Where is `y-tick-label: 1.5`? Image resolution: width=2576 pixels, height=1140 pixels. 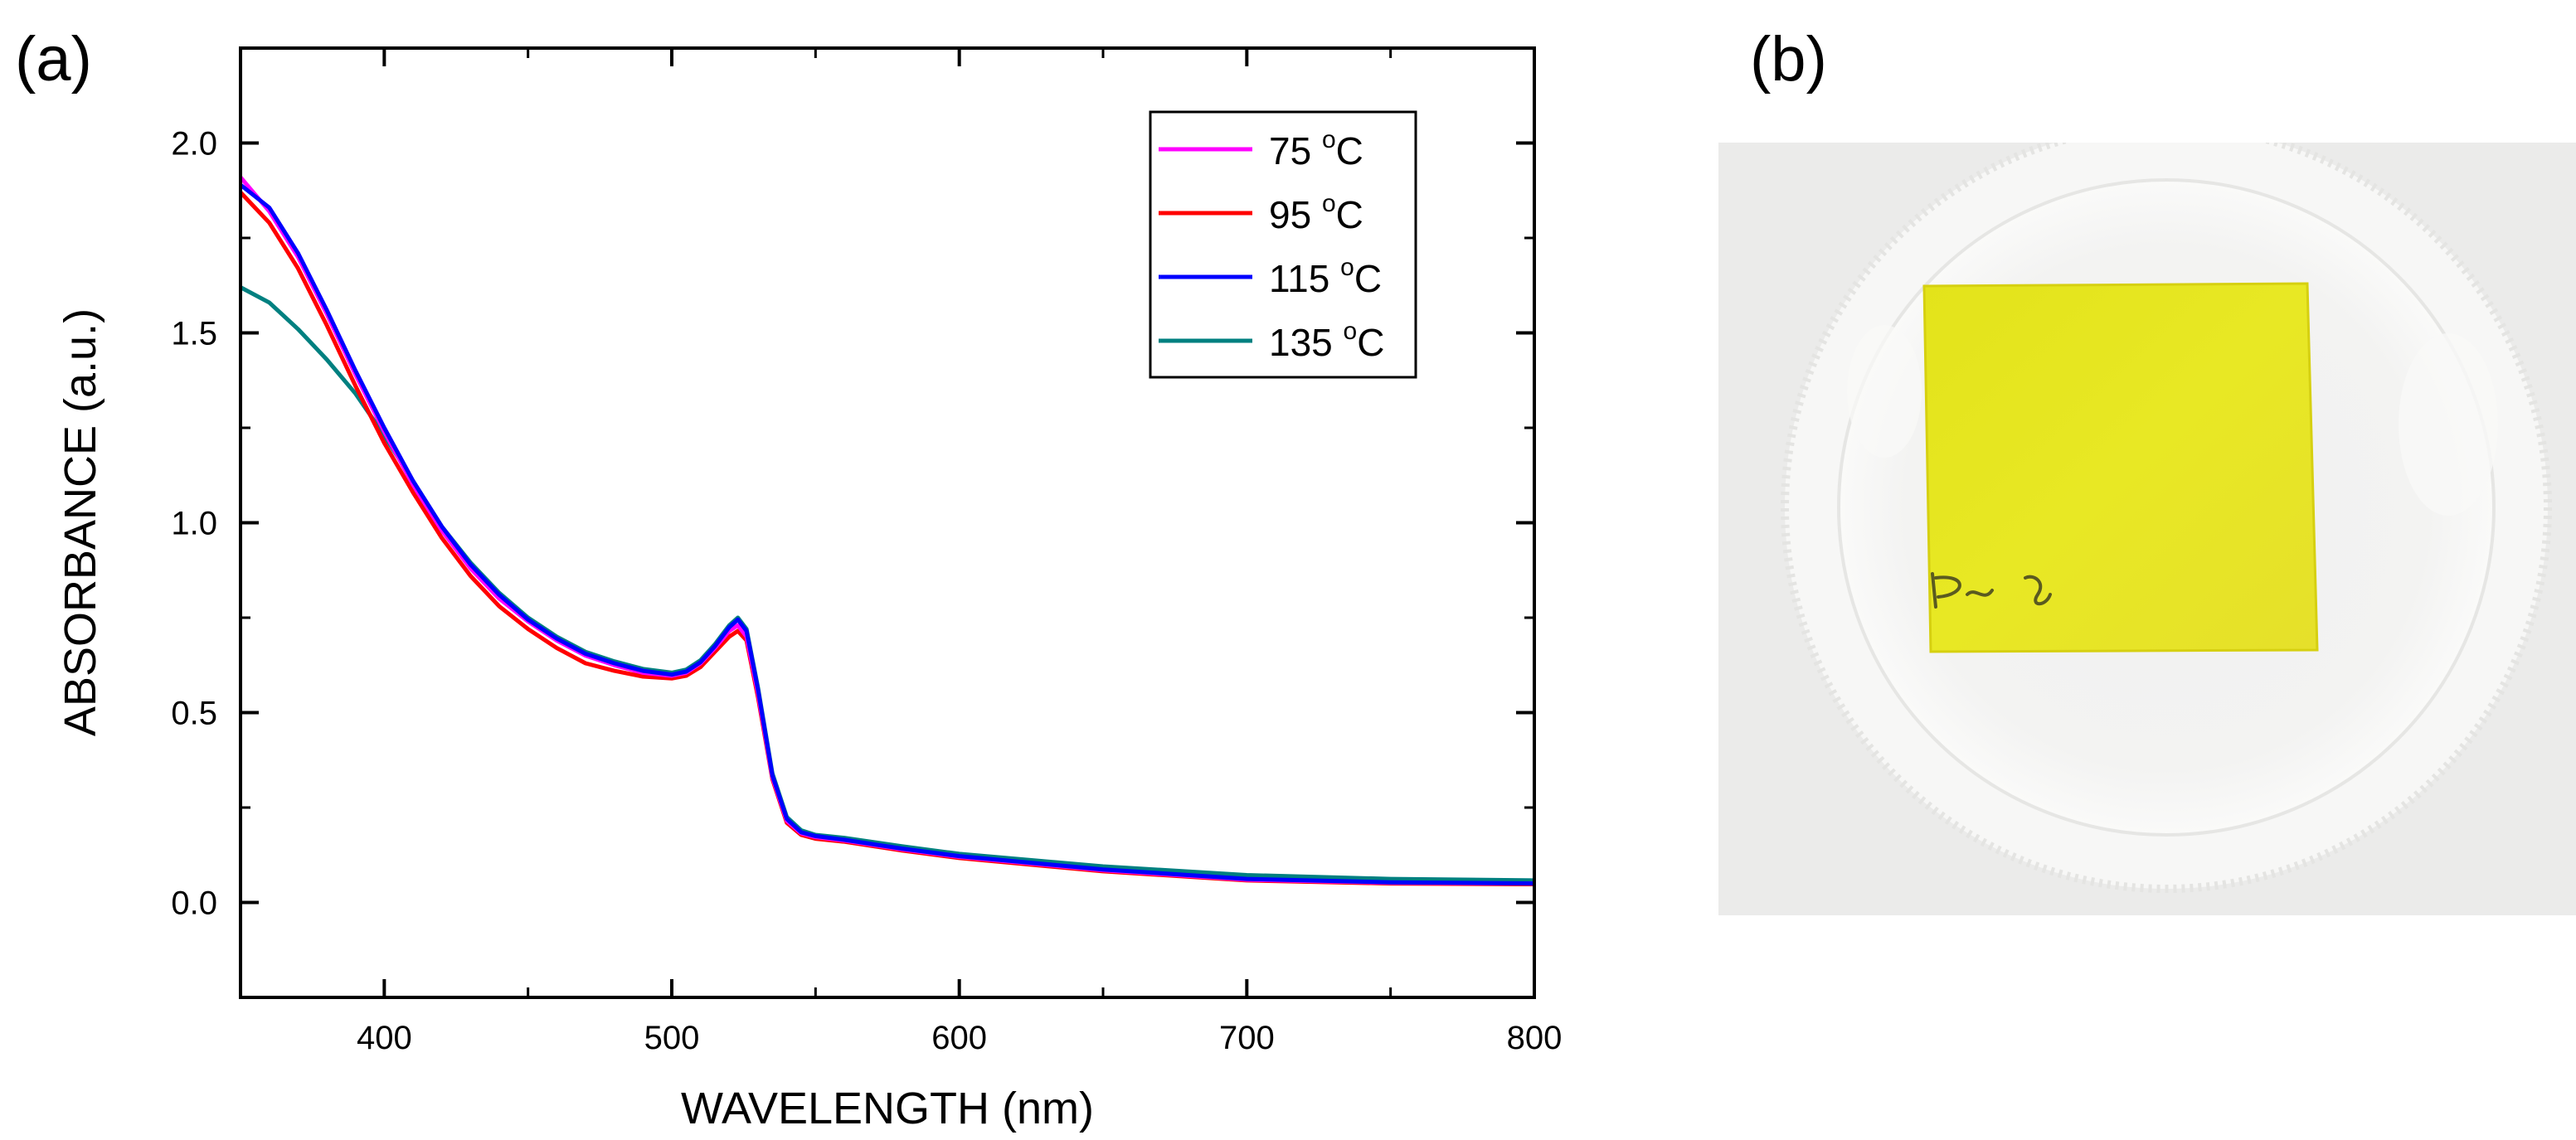
y-tick-label: 1.5 is located at coordinates (194, 334).